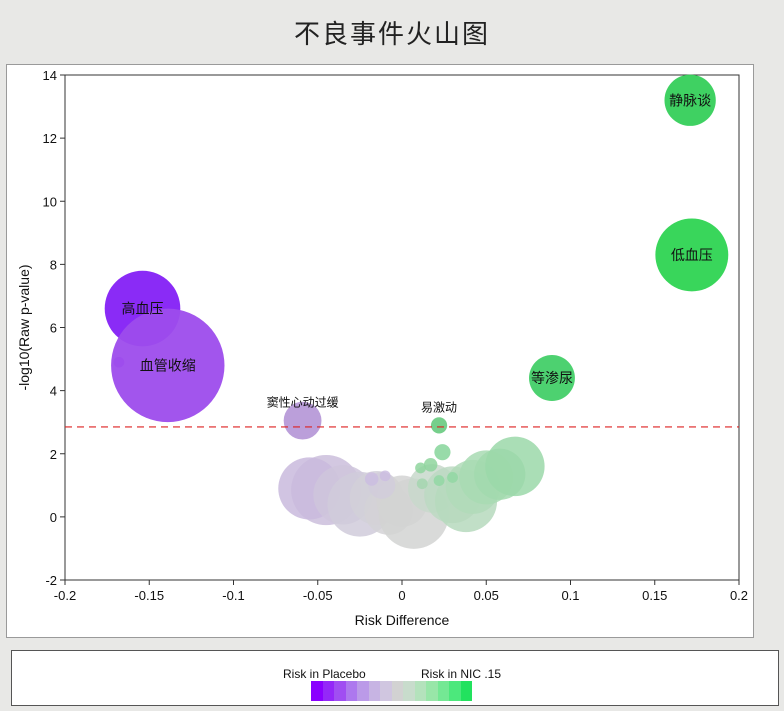 The height and width of the screenshot is (711, 784). I want to click on legend-left-label: Risk in Placebo, so click(324, 674).